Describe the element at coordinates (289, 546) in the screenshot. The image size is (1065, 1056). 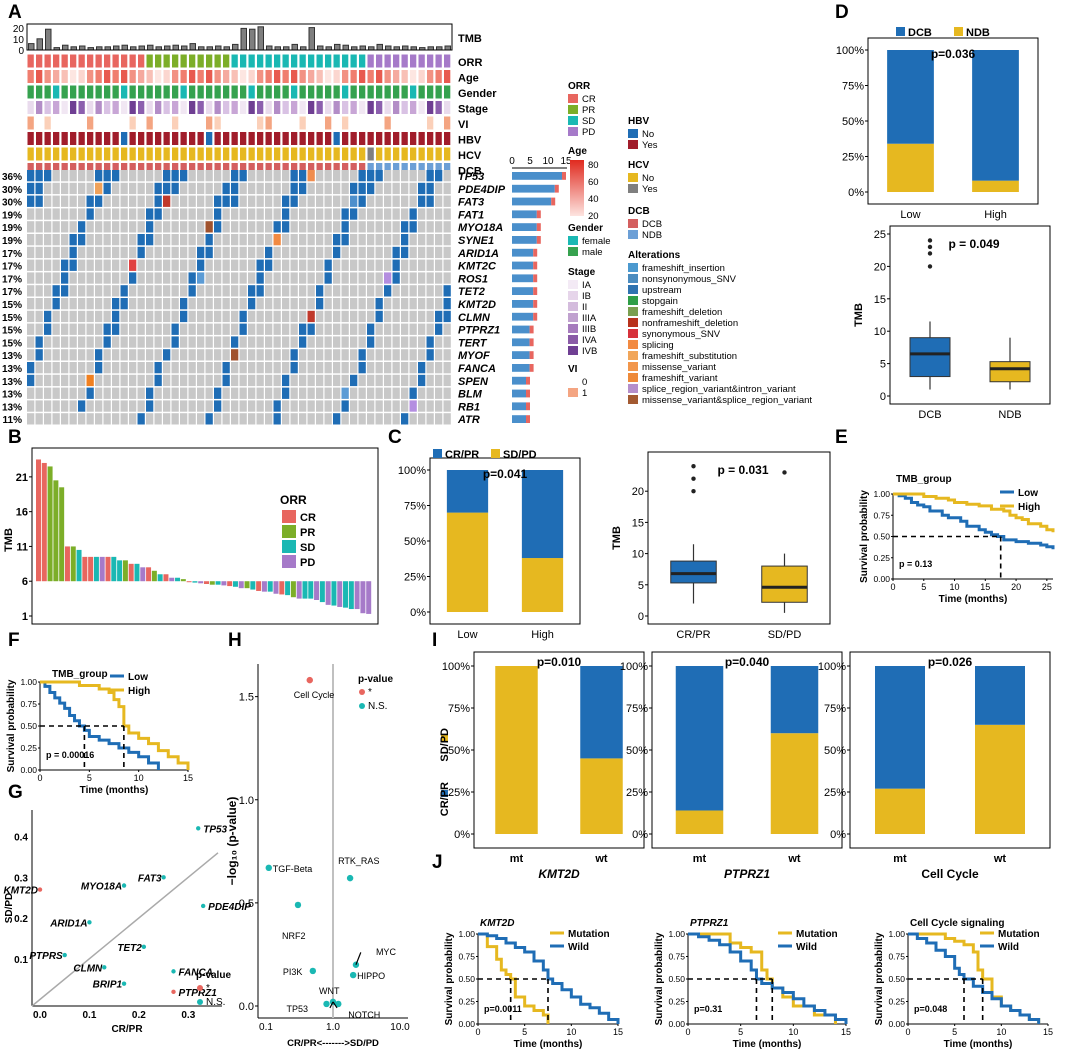
I see `b-legend-swatch` at that location.